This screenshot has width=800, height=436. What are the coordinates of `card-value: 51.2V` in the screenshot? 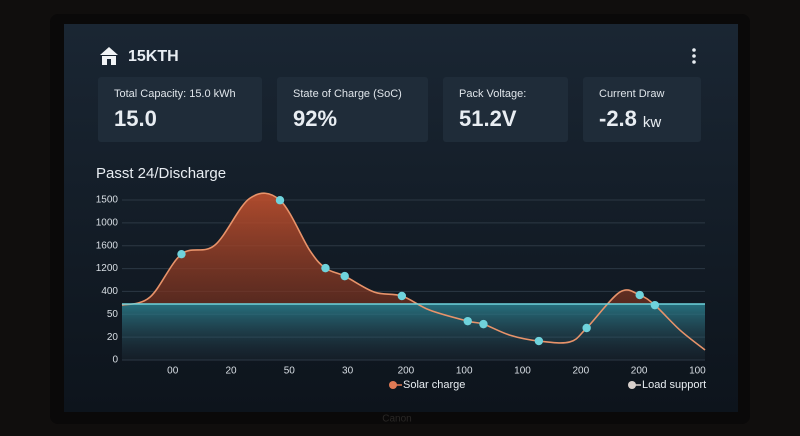 It's located at (488, 118).